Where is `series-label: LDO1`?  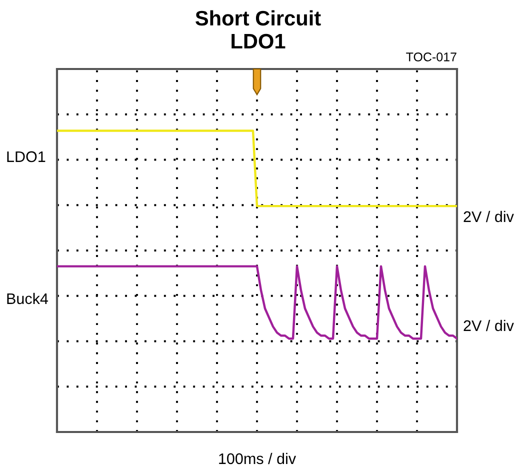
series-label: LDO1 is located at coordinates (26, 156).